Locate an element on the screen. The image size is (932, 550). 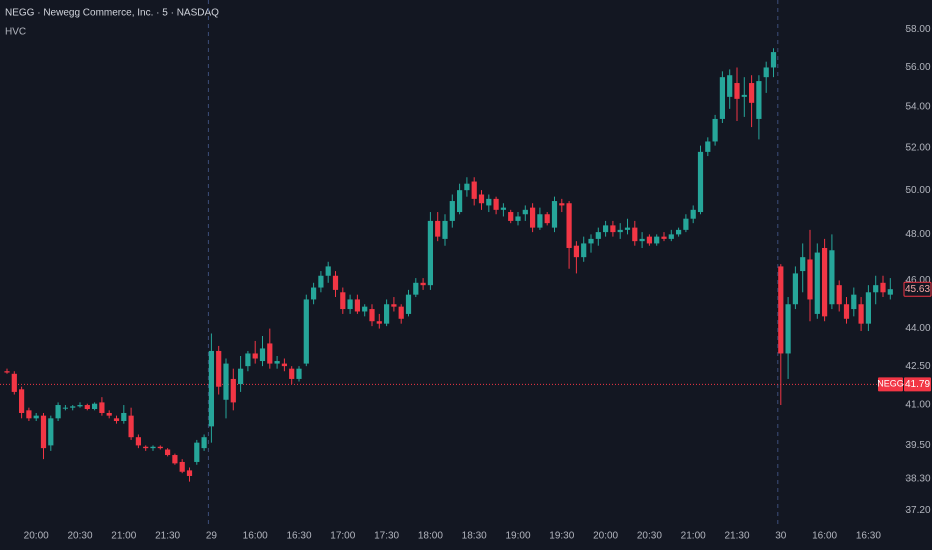
last-price-box is located at coordinates (917, 289).